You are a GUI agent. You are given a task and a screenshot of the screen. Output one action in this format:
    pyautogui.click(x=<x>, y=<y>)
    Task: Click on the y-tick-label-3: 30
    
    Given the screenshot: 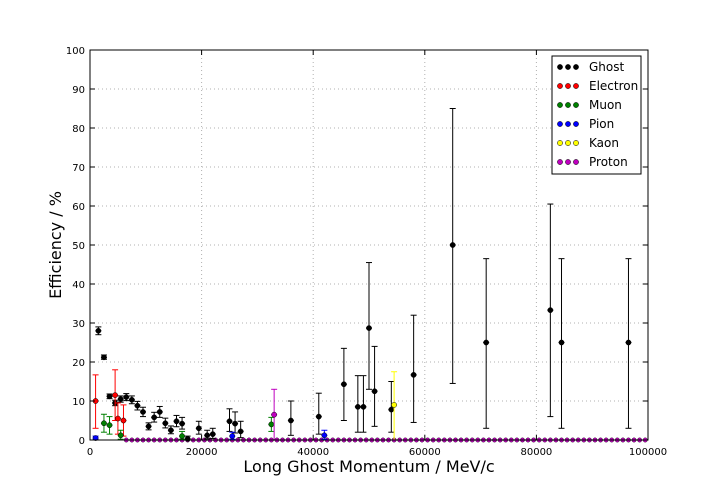 What is the action you would take?
    pyautogui.click(x=78, y=324)
    